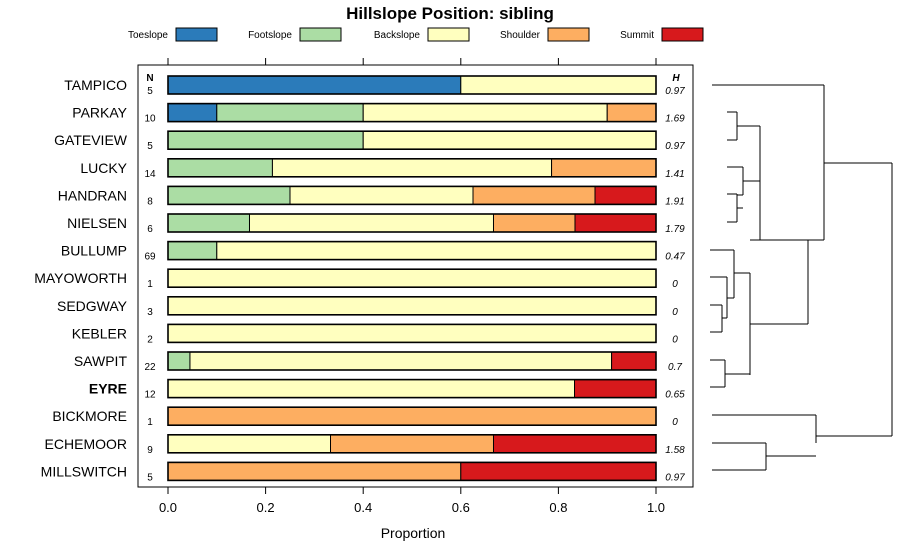 This screenshot has height=560, width=900. What do you see at coordinates (97, 223) in the screenshot?
I see `row-label: NIELSEN` at bounding box center [97, 223].